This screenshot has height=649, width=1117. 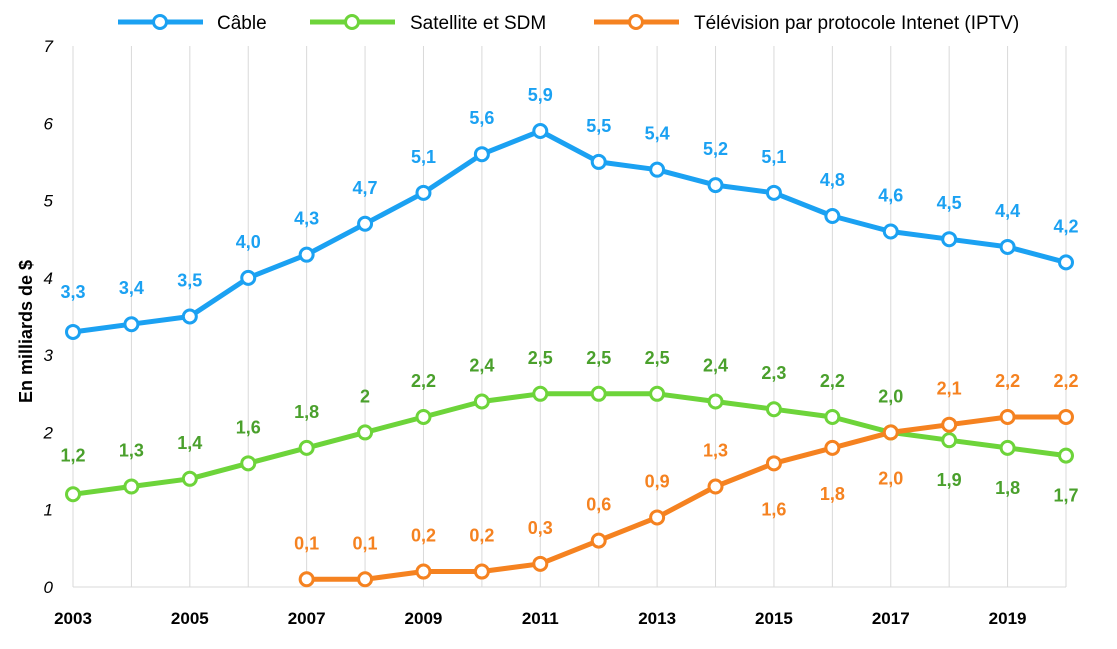 I want to click on y-tick-label: 3, so click(x=49, y=355).